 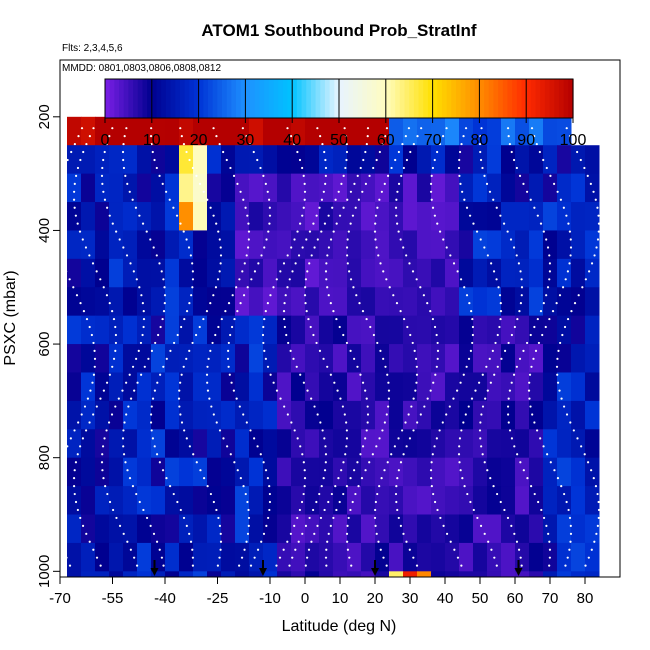 I want to click on colorbar-tick-label: 20, so click(x=199, y=140).